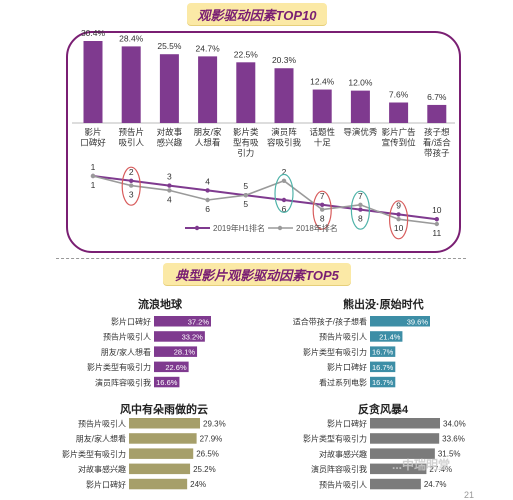 This screenshot has height=500, width=513. What do you see at coordinates (284, 137) in the screenshot?
I see `top10-category-label: 演员阵容吸引我` at bounding box center [284, 137].